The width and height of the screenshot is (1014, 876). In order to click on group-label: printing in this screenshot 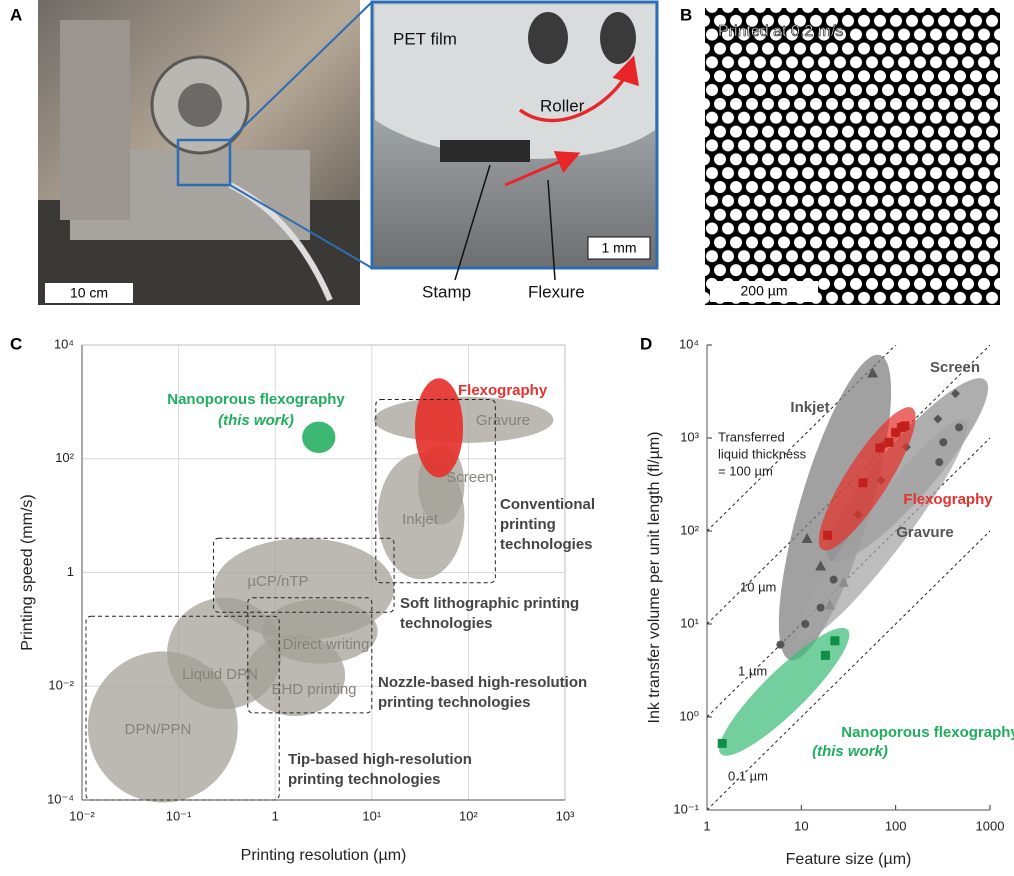, I will do `click(528, 524)`.